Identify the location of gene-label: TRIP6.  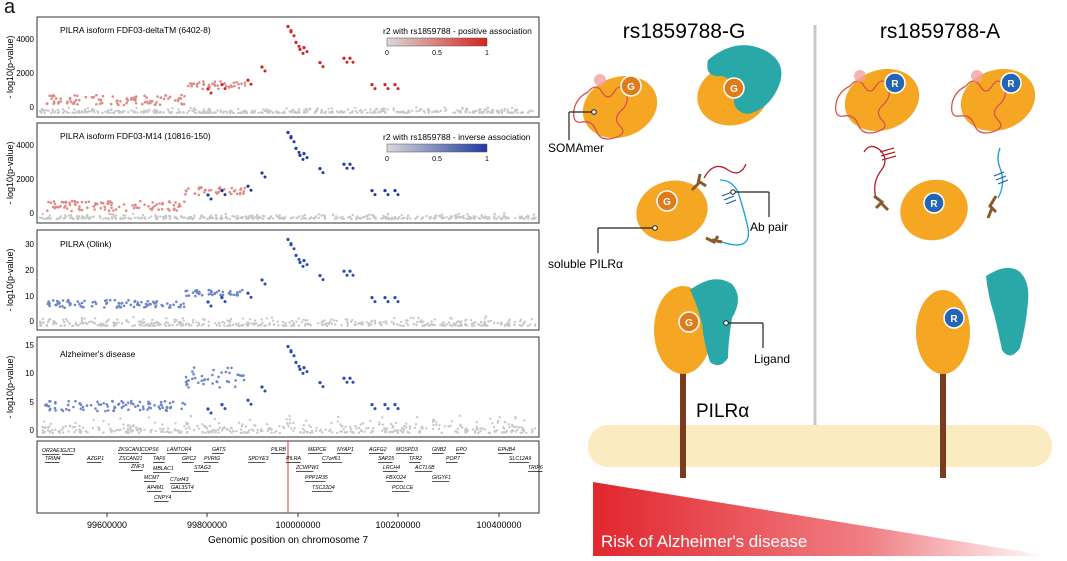
(535, 468).